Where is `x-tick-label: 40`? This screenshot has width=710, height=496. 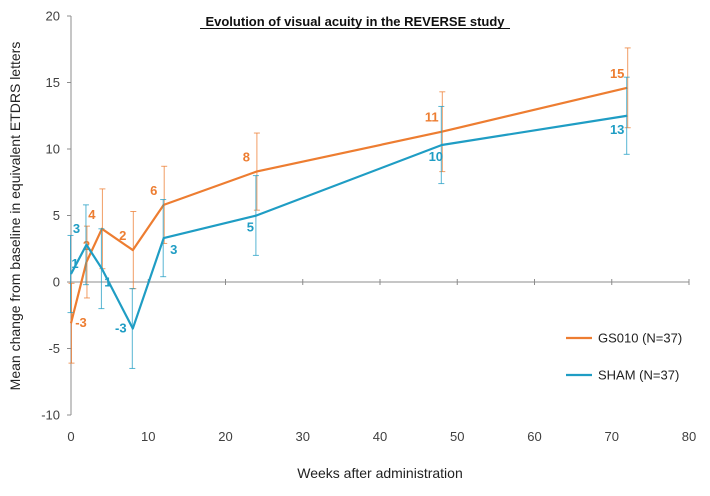
x-tick-label: 40 is located at coordinates (380, 436).